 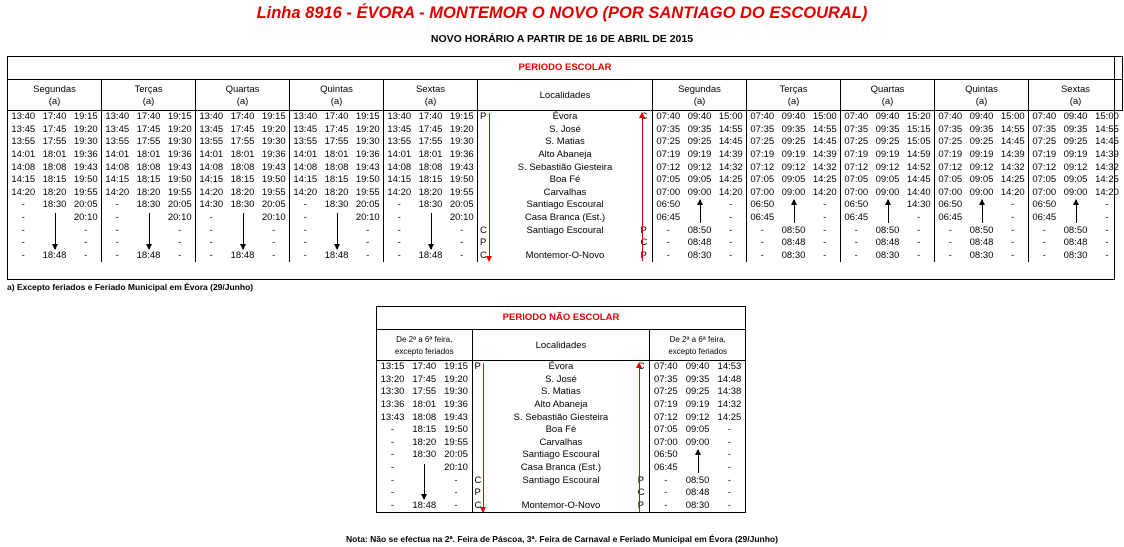 I want to click on time-cell: 19:20, so click(x=461, y=129).